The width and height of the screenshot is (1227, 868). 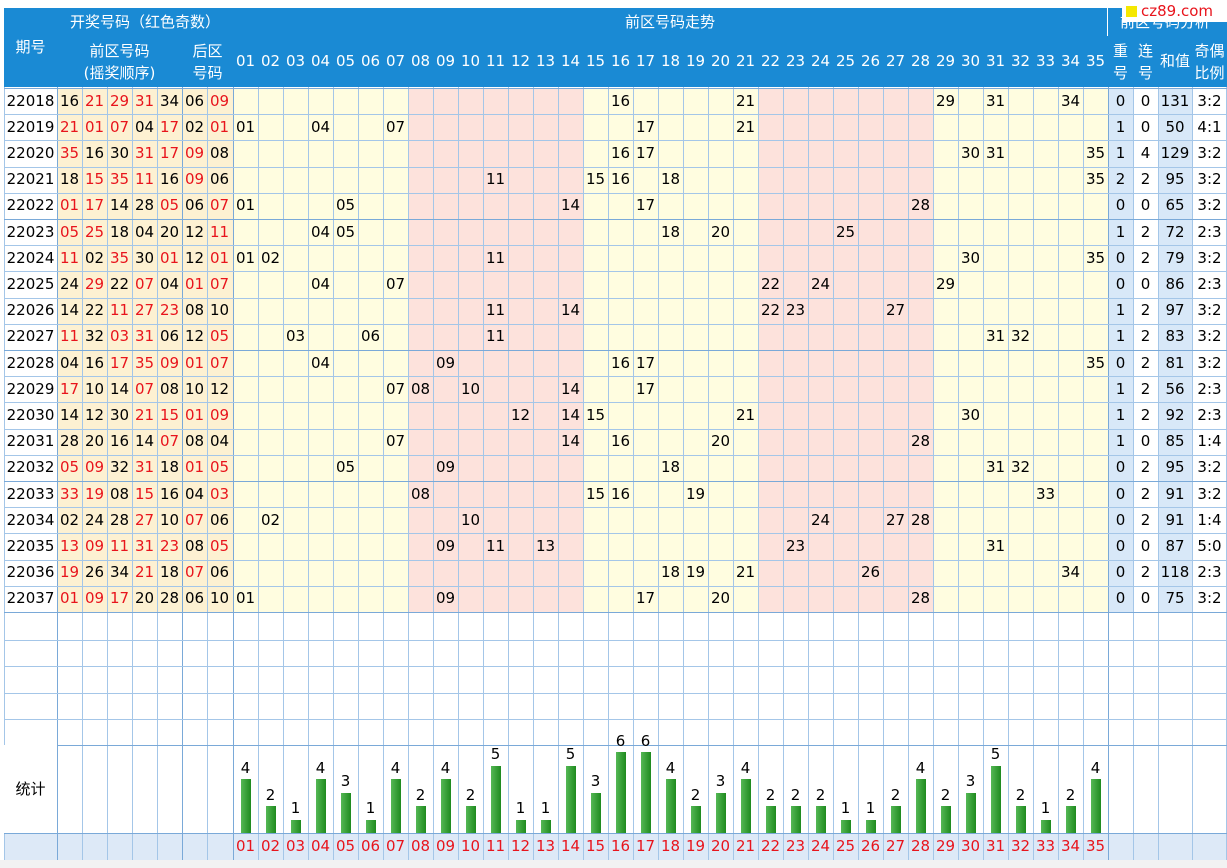 I want to click on trend-hit-cell: 02, so click(x=270, y=519).